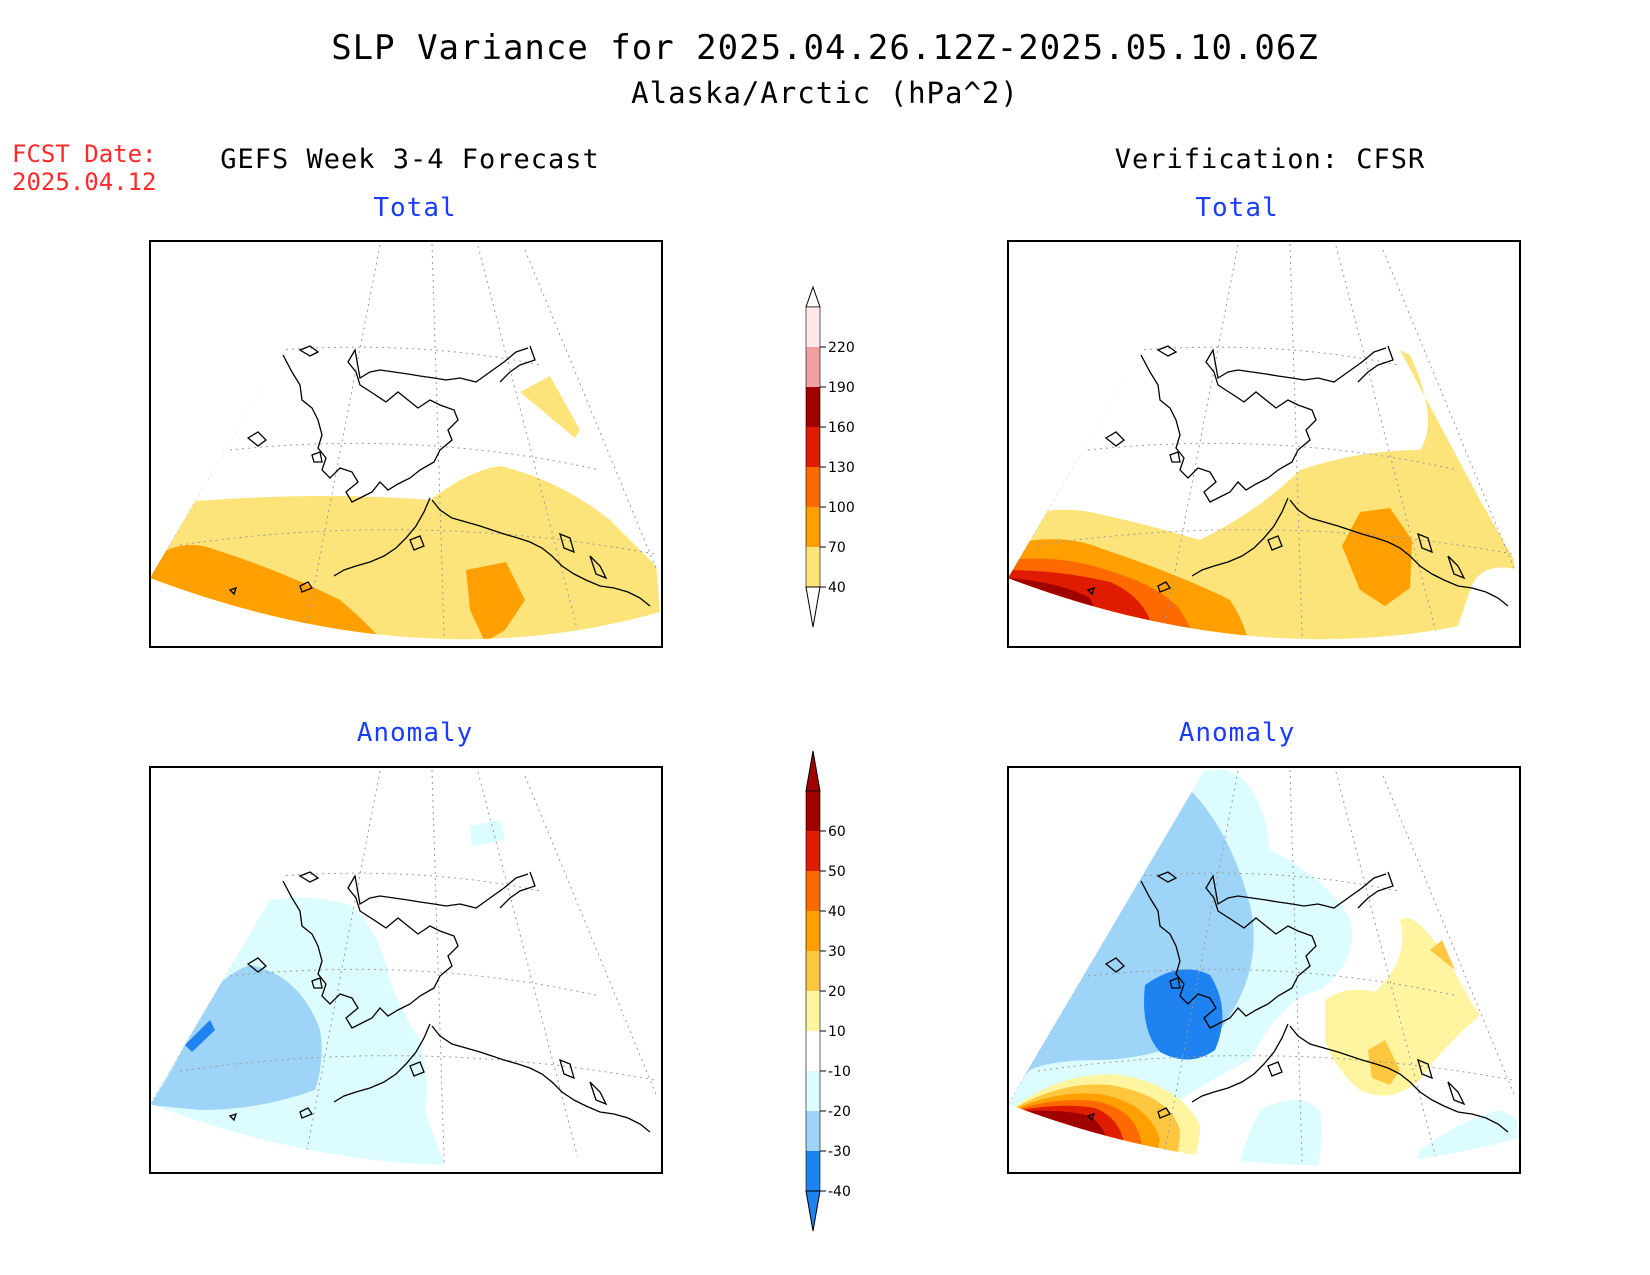 This screenshot has width=1650, height=1275. What do you see at coordinates (1264, 970) in the screenshot?
I see `map-panel-cfsr-anomaly` at bounding box center [1264, 970].